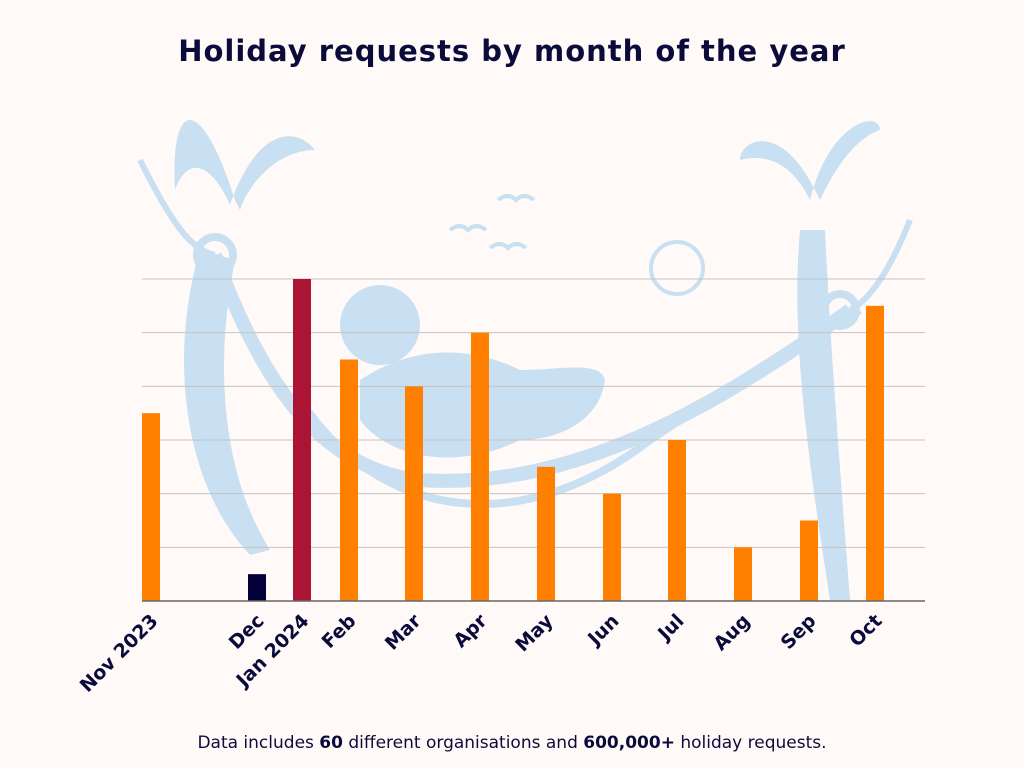 The image size is (1024, 768). What do you see at coordinates (512, 51) in the screenshot?
I see `chart-title: Holiday requests by month of the year` at bounding box center [512, 51].